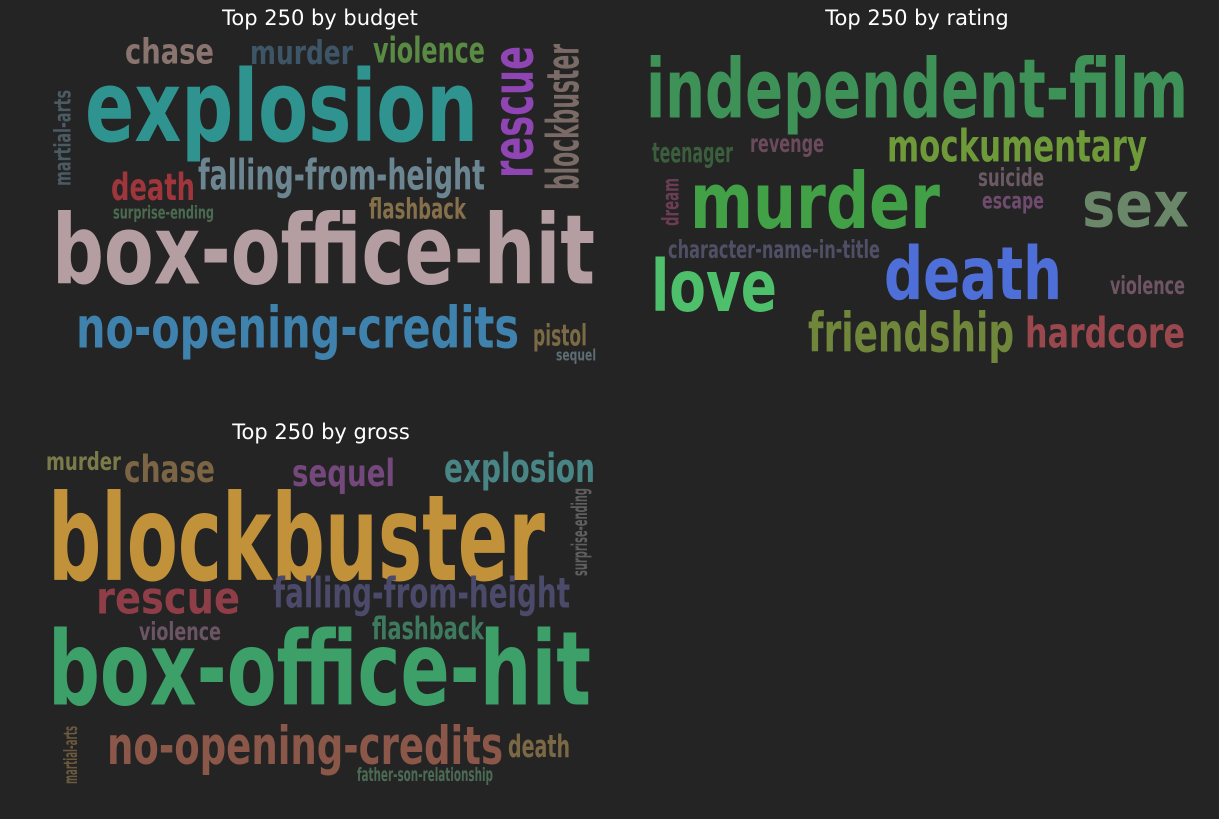 The image size is (1219, 819). What do you see at coordinates (163, 212) in the screenshot?
I see `budget-word-surprise-ending: surprise-ending` at bounding box center [163, 212].